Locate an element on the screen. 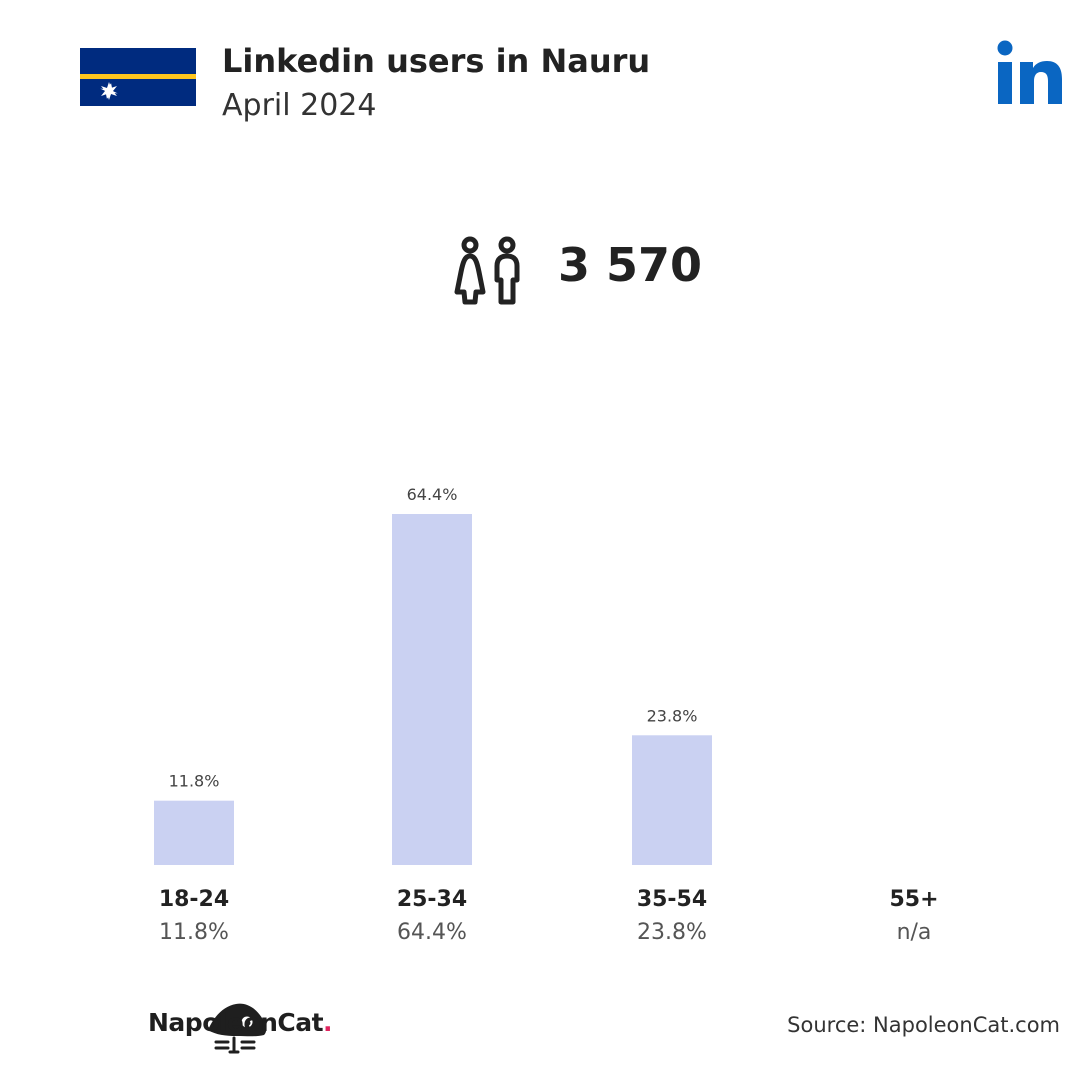  brand-name-text: NapoleonCat is located at coordinates (236, 1022).